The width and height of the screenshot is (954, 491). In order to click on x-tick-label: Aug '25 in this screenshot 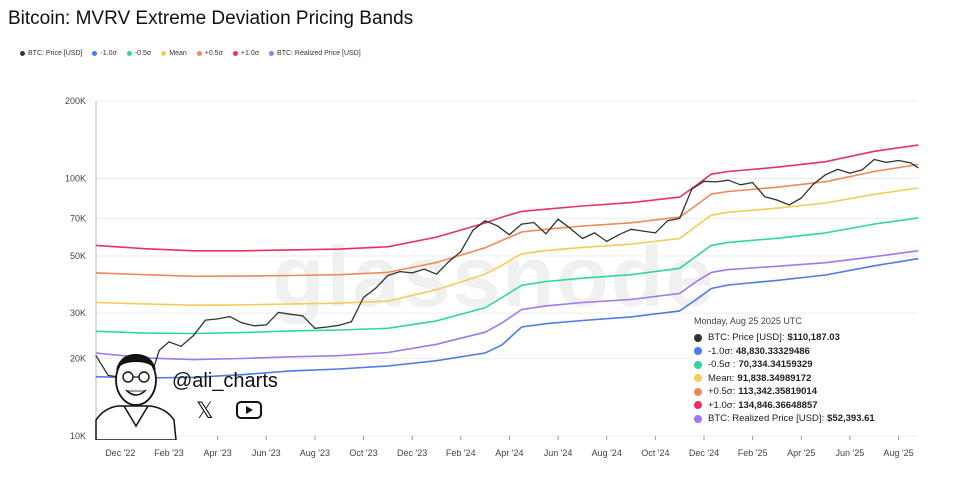, I will do `click(898, 453)`.